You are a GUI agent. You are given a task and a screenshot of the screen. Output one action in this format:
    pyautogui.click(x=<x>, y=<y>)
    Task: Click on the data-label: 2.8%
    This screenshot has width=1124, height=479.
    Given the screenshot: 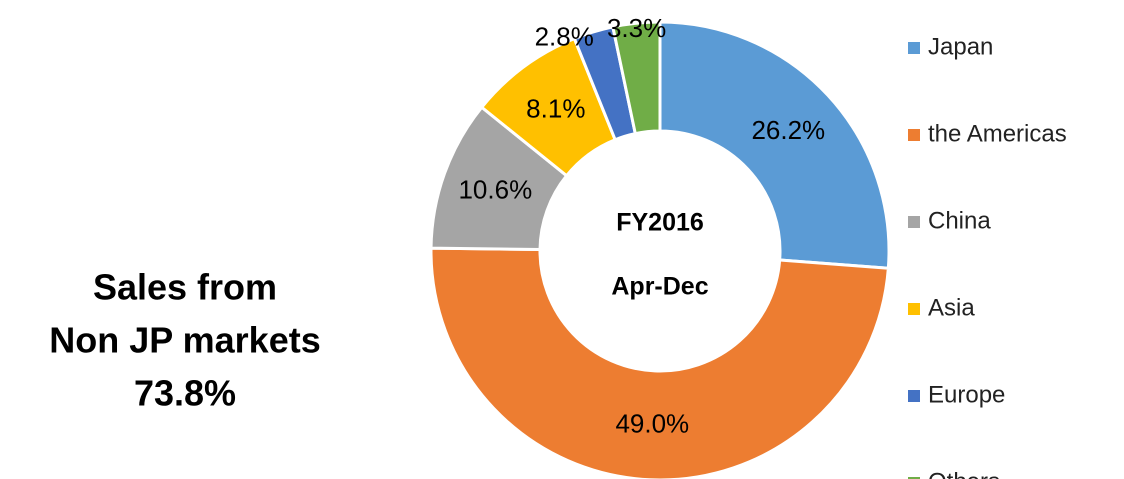 What is the action you would take?
    pyautogui.click(x=564, y=37)
    